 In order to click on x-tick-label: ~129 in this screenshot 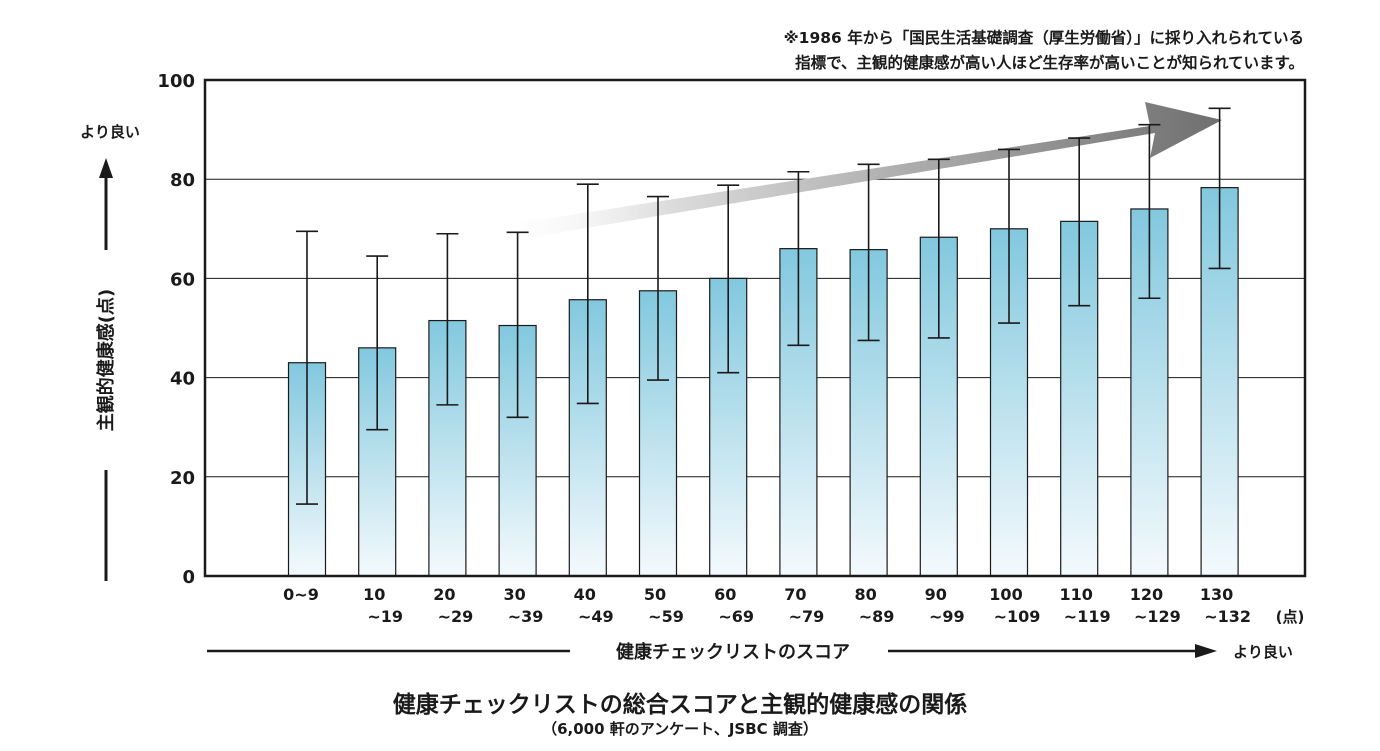, I will do `click(1157, 616)`.